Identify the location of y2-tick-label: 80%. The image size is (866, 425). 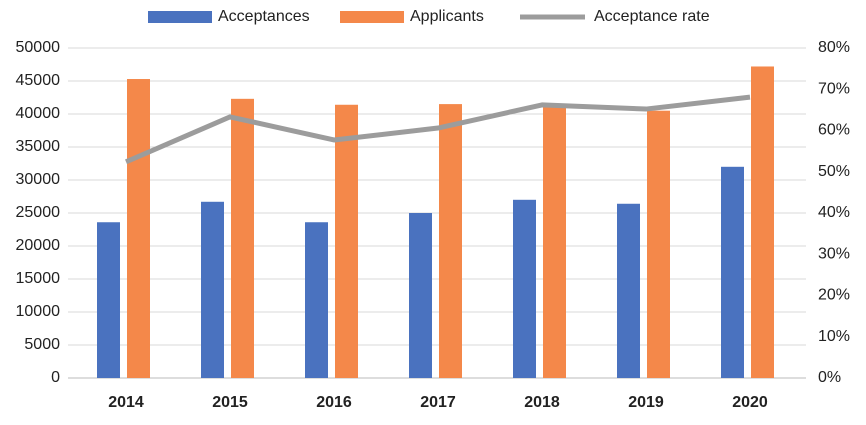
(834, 47).